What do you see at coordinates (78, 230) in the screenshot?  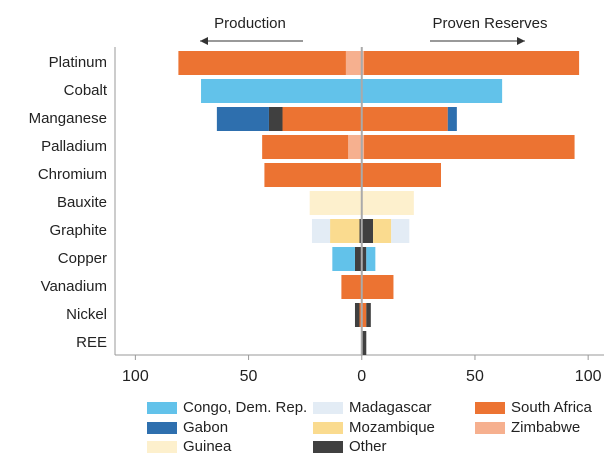 I see `y-tick-label: Graphite` at bounding box center [78, 230].